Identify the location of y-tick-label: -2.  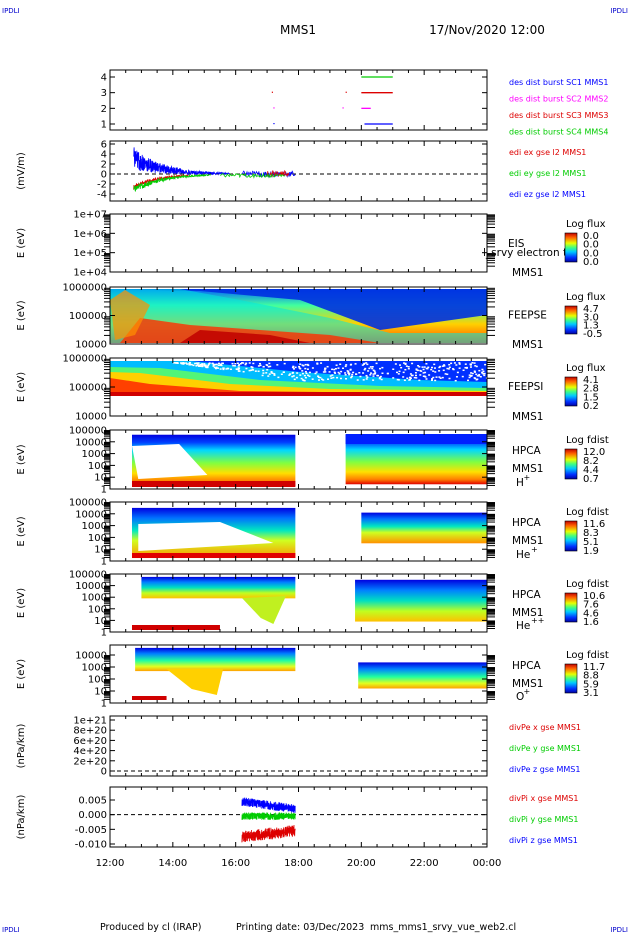
(102, 185).